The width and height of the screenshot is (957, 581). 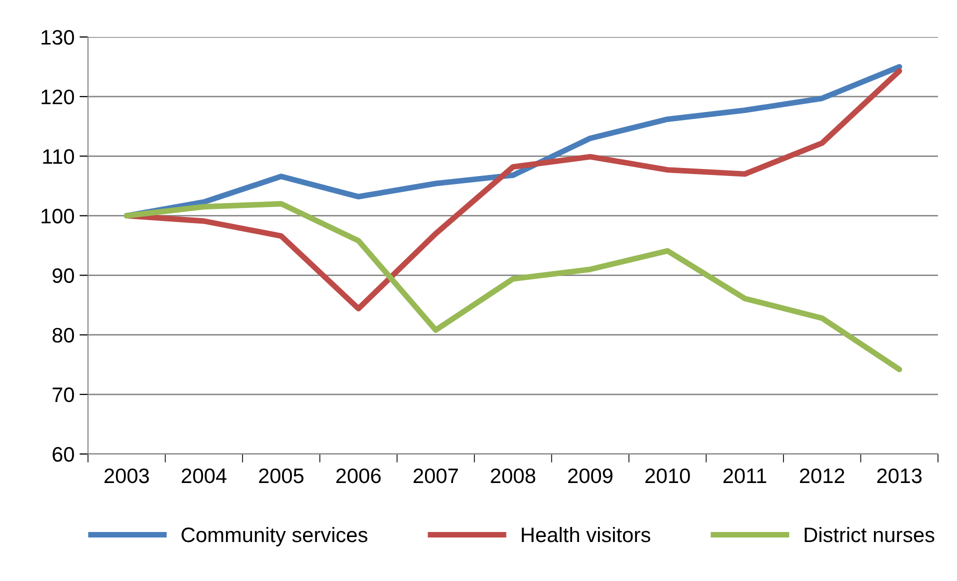 I want to click on y-tick-label: 90, so click(x=63, y=276).